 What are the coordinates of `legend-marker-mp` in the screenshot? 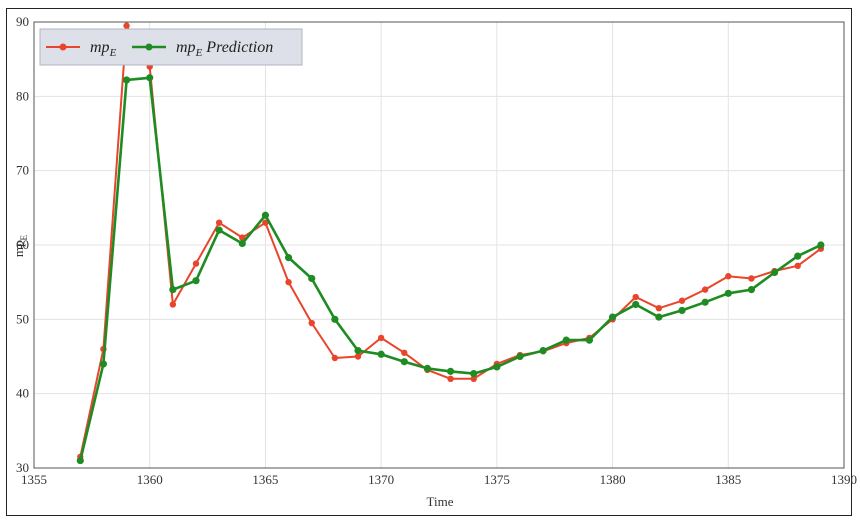 It's located at (63, 47).